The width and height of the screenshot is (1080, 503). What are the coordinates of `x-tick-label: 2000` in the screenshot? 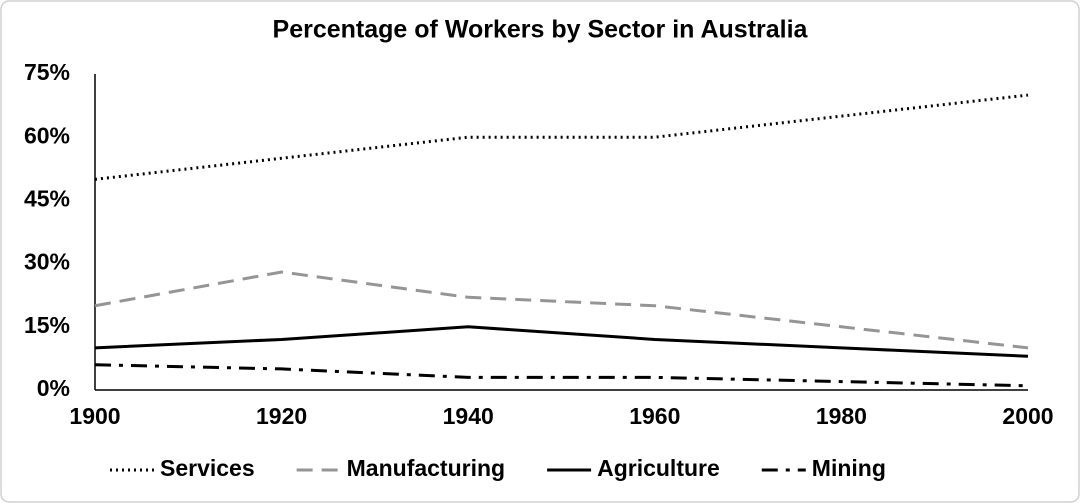 It's located at (1027, 416).